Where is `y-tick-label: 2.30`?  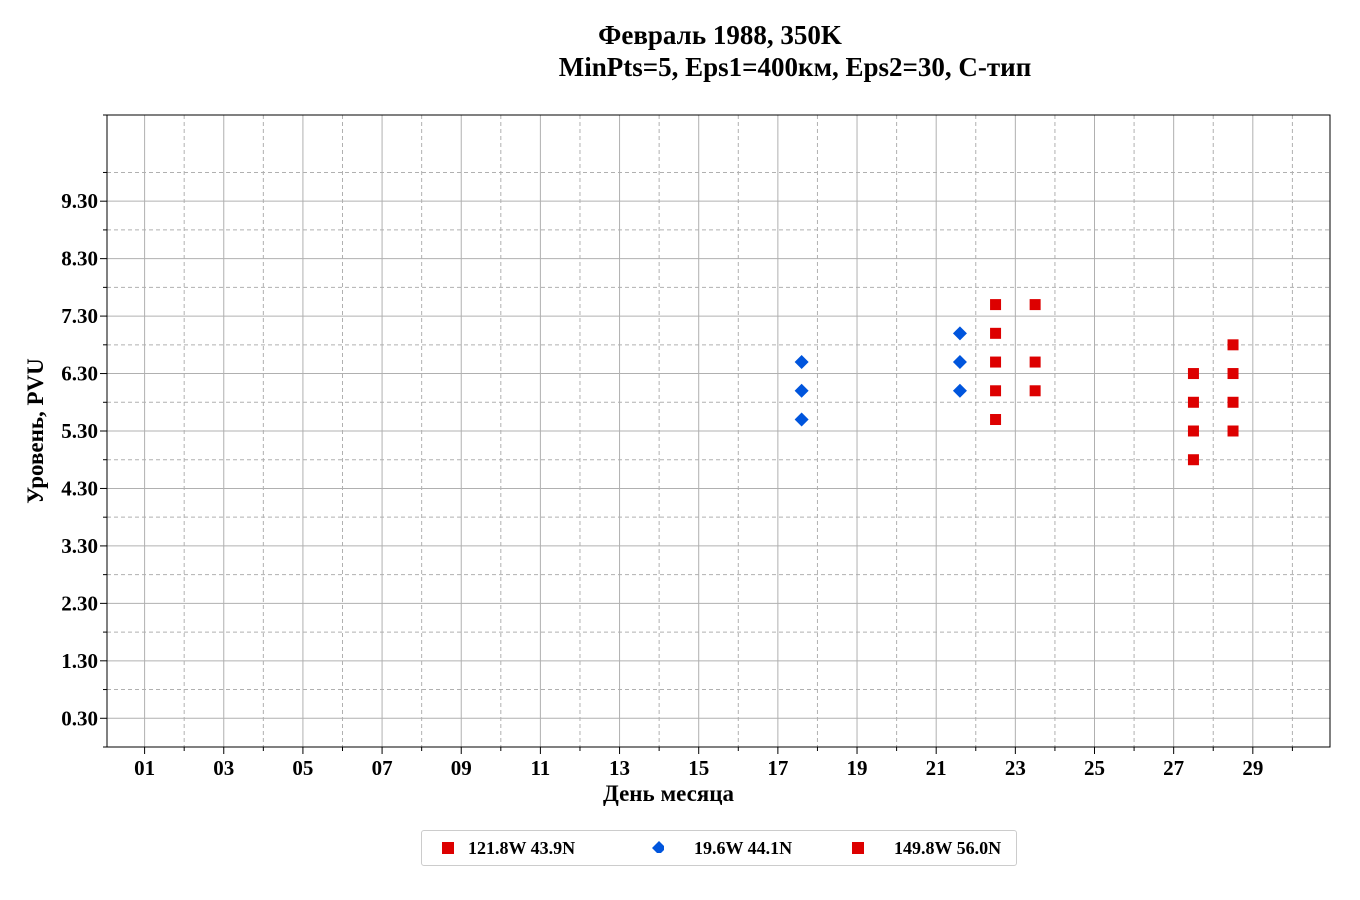 y-tick-label: 2.30 is located at coordinates (79, 603).